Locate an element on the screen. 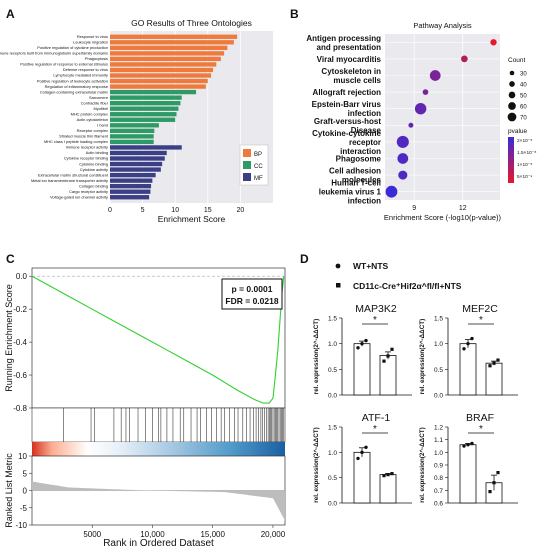 Image resolution: width=550 pixels, height=552 pixels. y-axis-label-top: Running Enrichment Score is located at coordinates (9, 338).